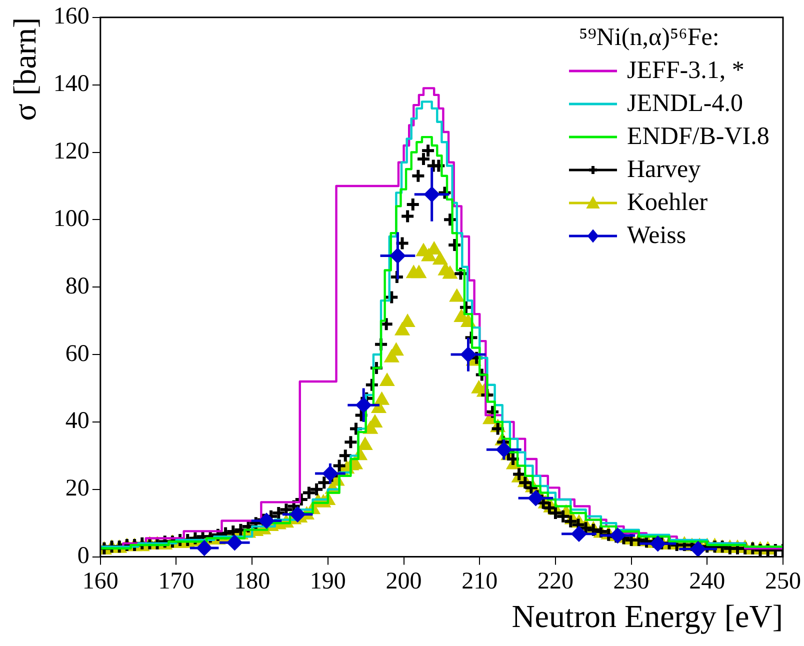 The image size is (804, 646). I want to click on y-tick-label: 0, so click(83, 556).